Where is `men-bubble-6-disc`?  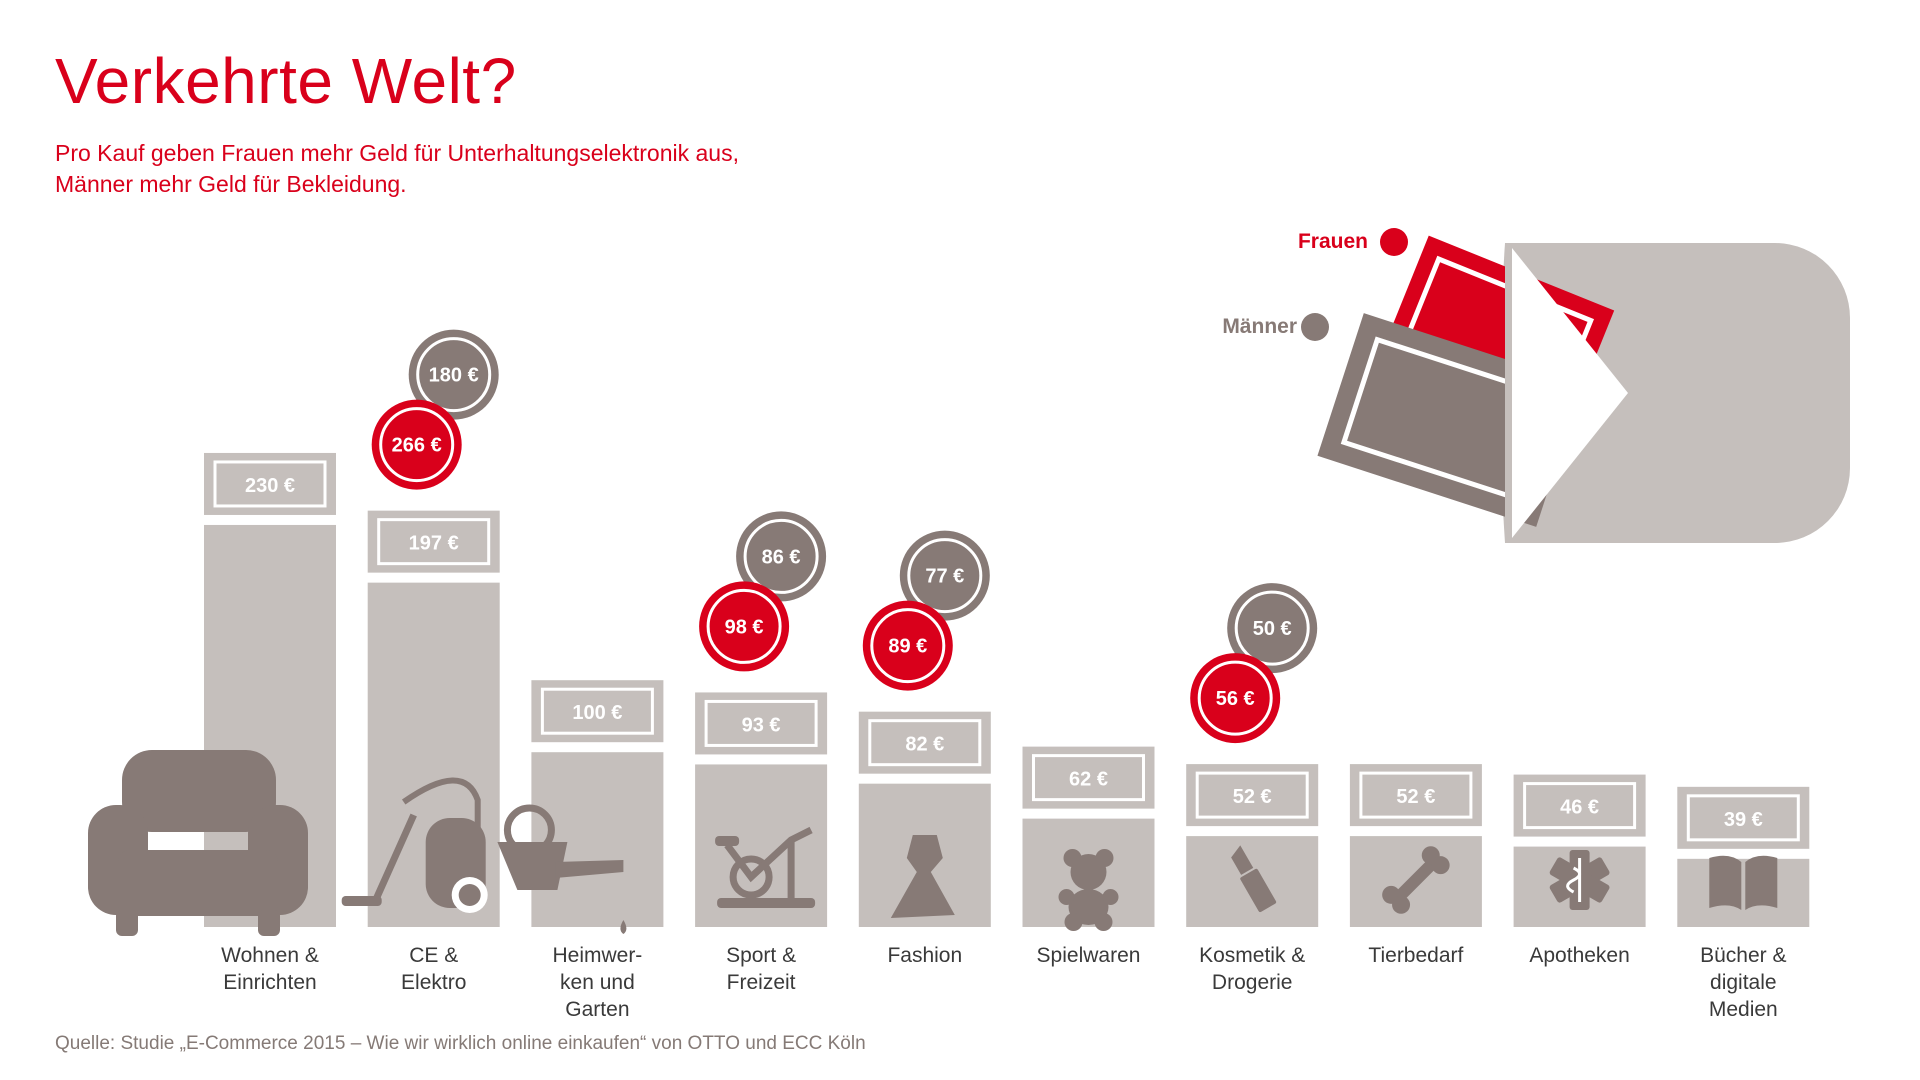 men-bubble-6-disc is located at coordinates (1272, 628).